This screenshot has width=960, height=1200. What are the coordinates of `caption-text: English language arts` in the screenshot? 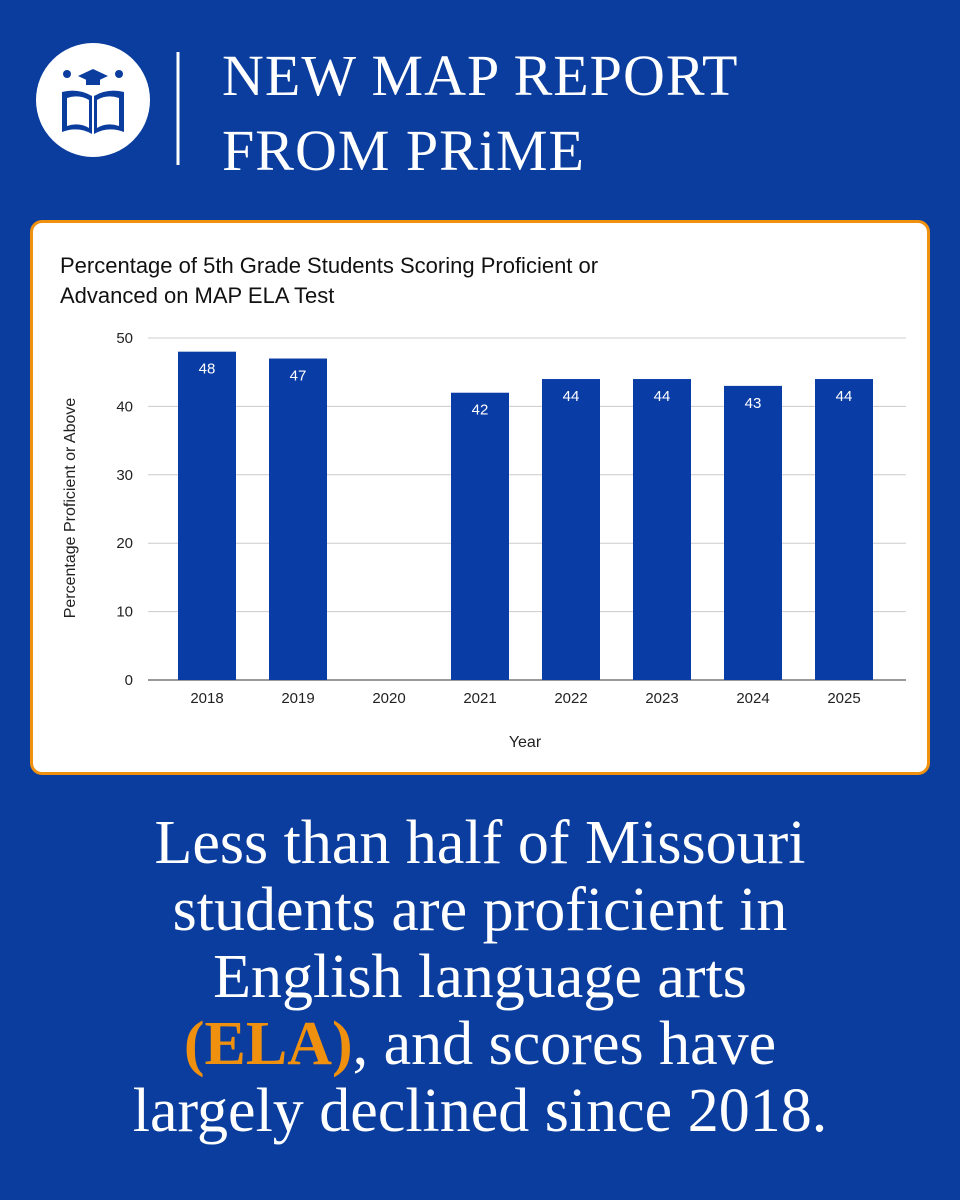 It's located at (480, 977).